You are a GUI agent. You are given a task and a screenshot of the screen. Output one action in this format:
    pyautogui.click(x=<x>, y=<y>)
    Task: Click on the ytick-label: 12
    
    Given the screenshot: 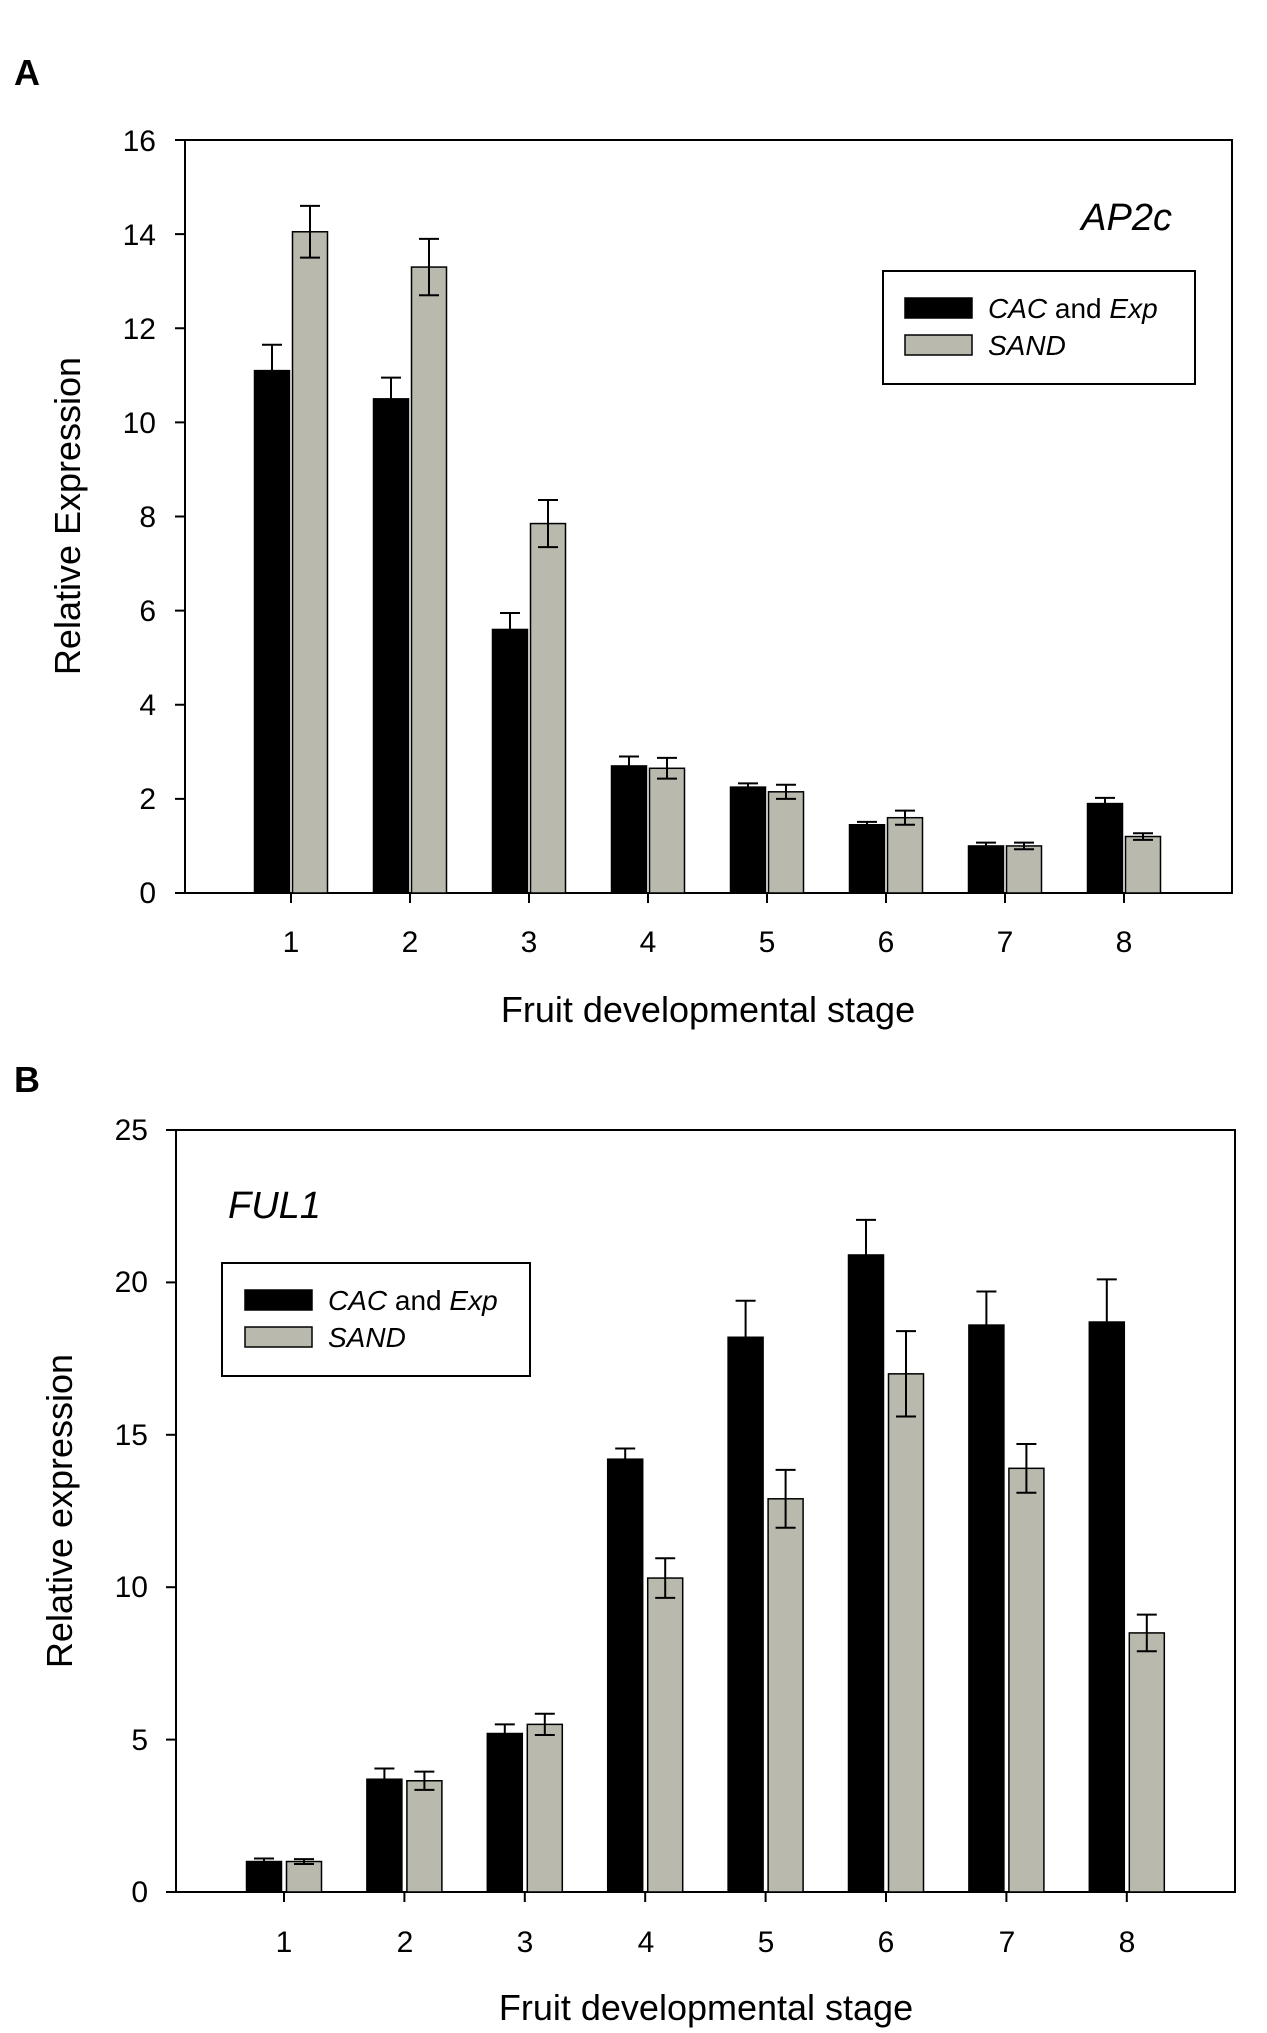 What is the action you would take?
    pyautogui.click(x=139, y=329)
    